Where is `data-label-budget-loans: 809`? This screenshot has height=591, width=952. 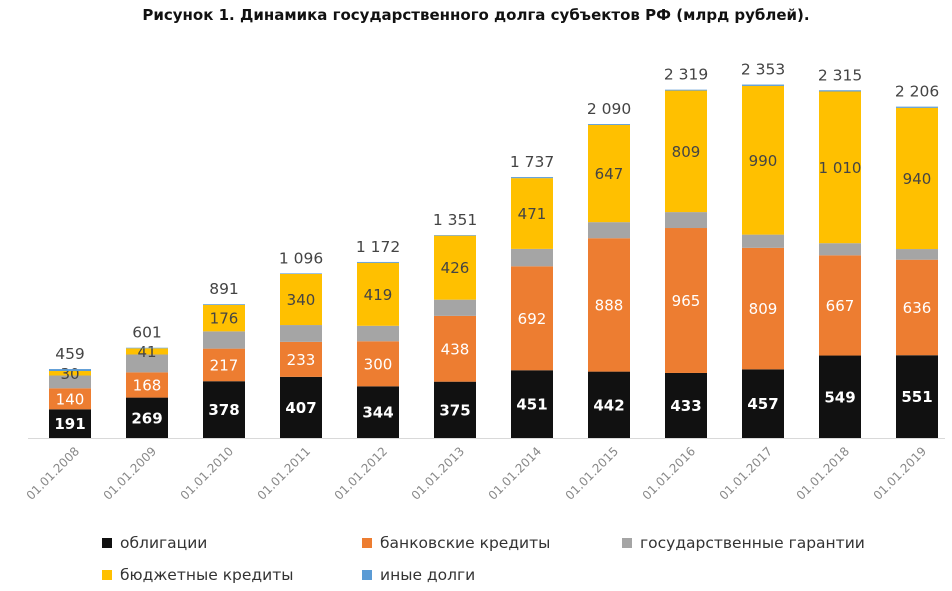 data-label-budget-loans: 809 is located at coordinates (686, 152).